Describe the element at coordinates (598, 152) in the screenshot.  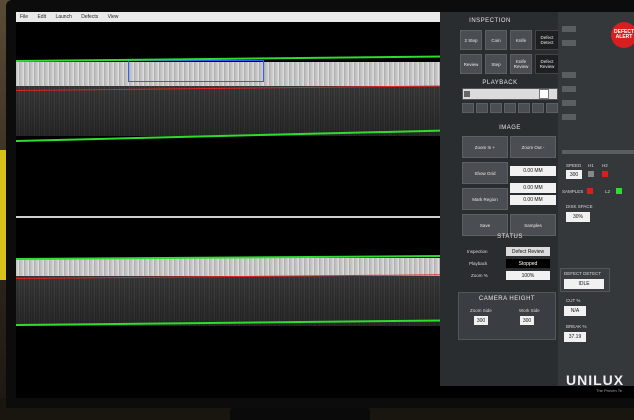
I see `right-slider-track` at that location.